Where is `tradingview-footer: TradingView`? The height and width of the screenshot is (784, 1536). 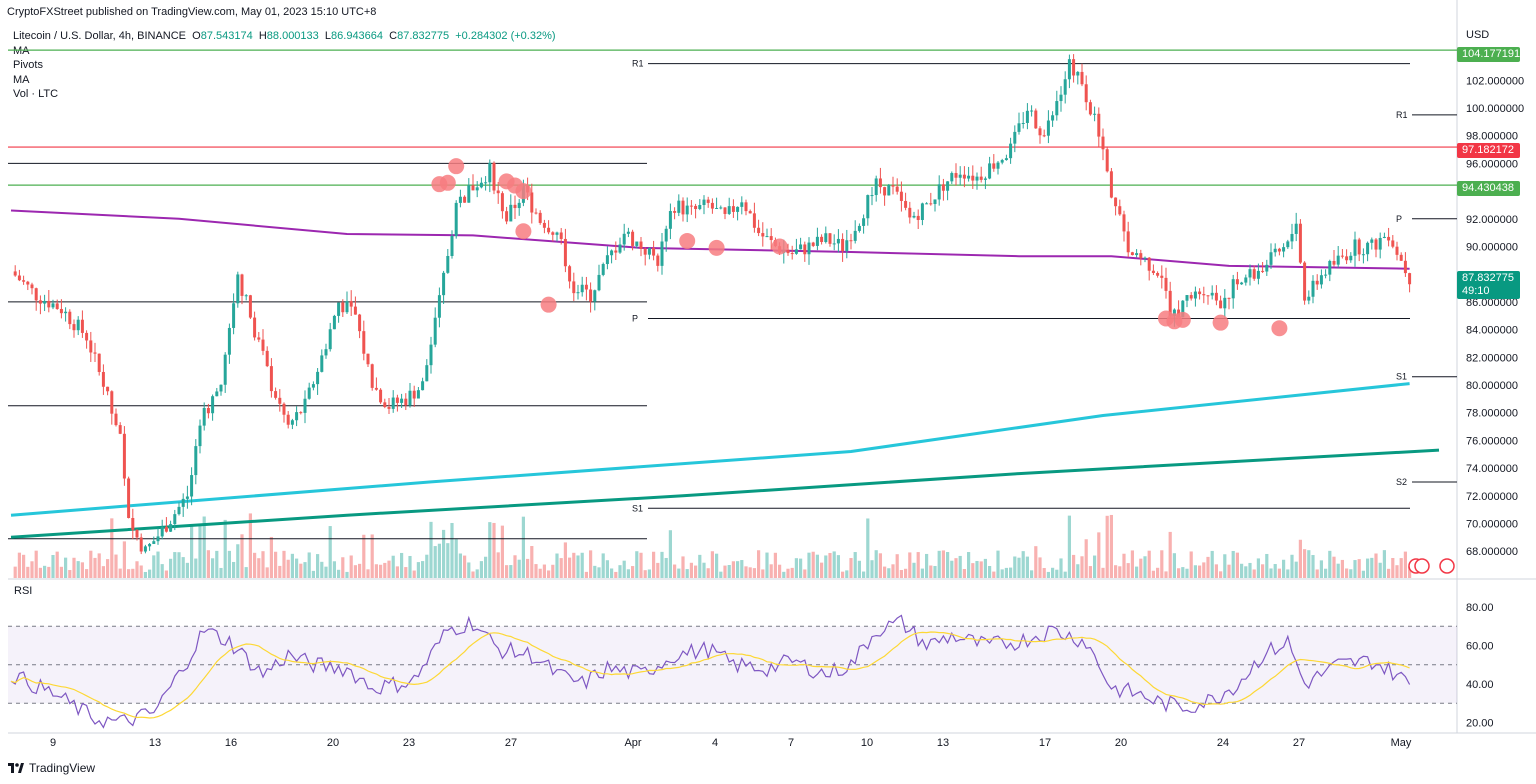 tradingview-footer: TradingView is located at coordinates (51, 768).